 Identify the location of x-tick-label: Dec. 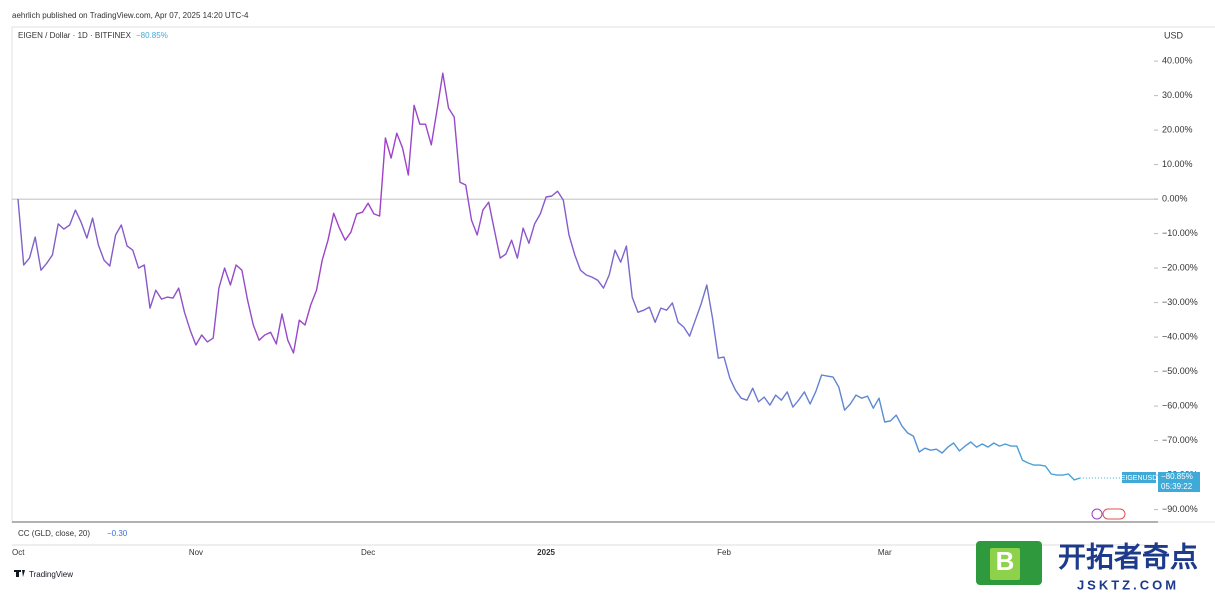
(368, 552).